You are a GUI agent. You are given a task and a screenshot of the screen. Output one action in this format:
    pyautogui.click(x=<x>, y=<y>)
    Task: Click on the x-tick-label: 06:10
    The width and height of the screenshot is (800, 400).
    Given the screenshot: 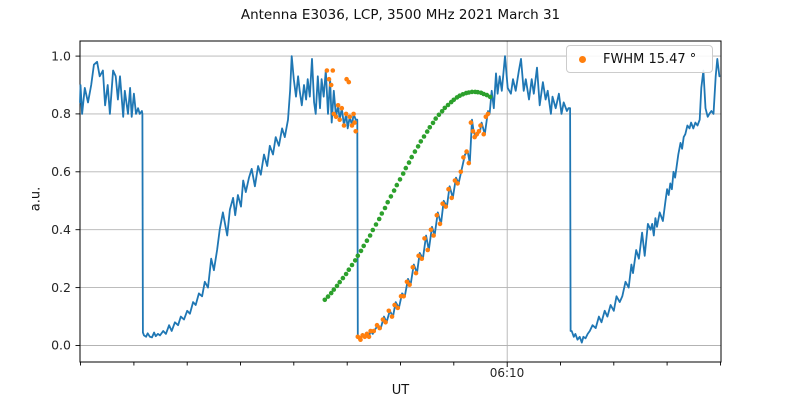 What is the action you would take?
    pyautogui.click(x=507, y=373)
    